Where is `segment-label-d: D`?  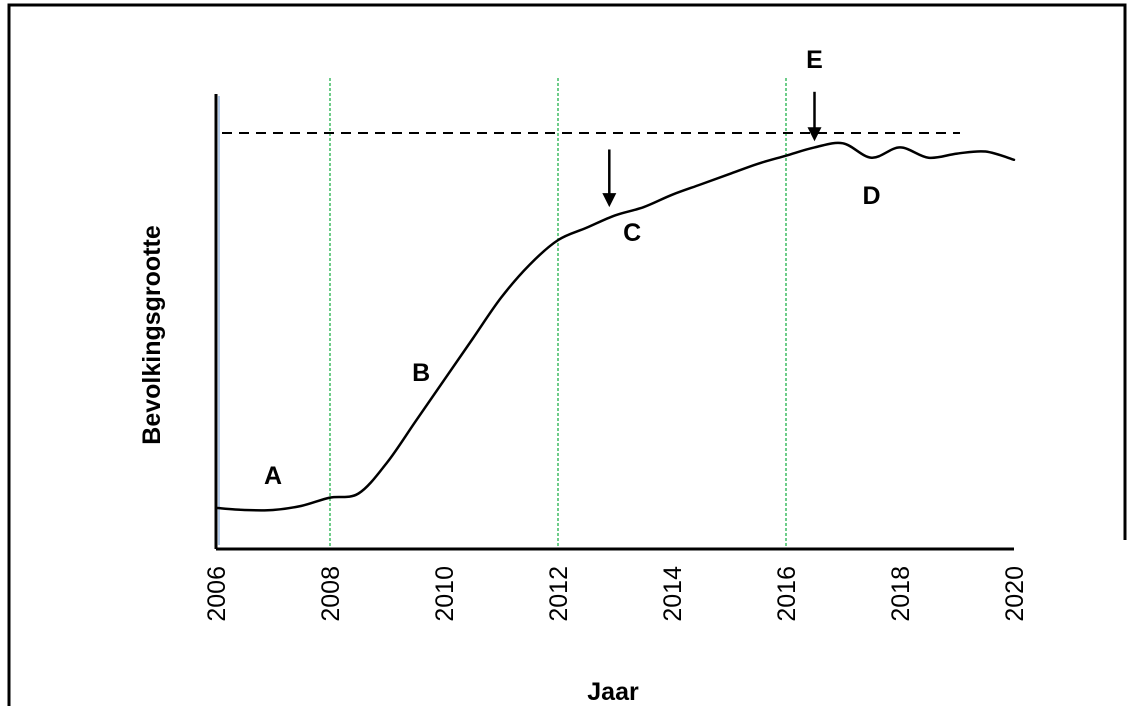
segment-label-d: D is located at coordinates (871, 196).